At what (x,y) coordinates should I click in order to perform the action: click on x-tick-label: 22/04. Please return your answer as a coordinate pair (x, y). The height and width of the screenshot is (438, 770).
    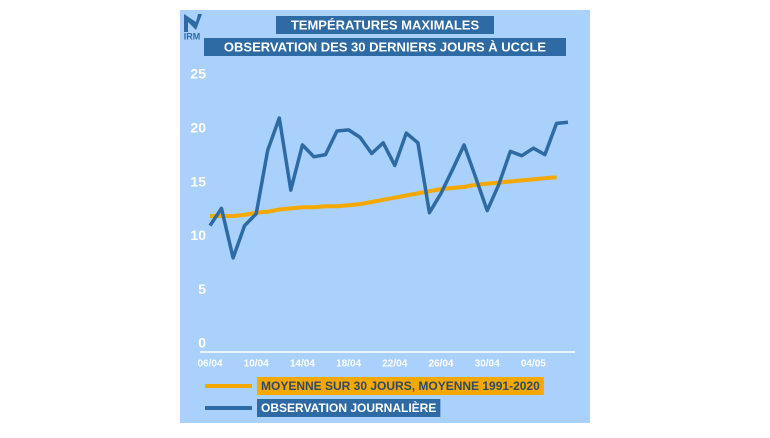
    Looking at the image, I should click on (394, 364).